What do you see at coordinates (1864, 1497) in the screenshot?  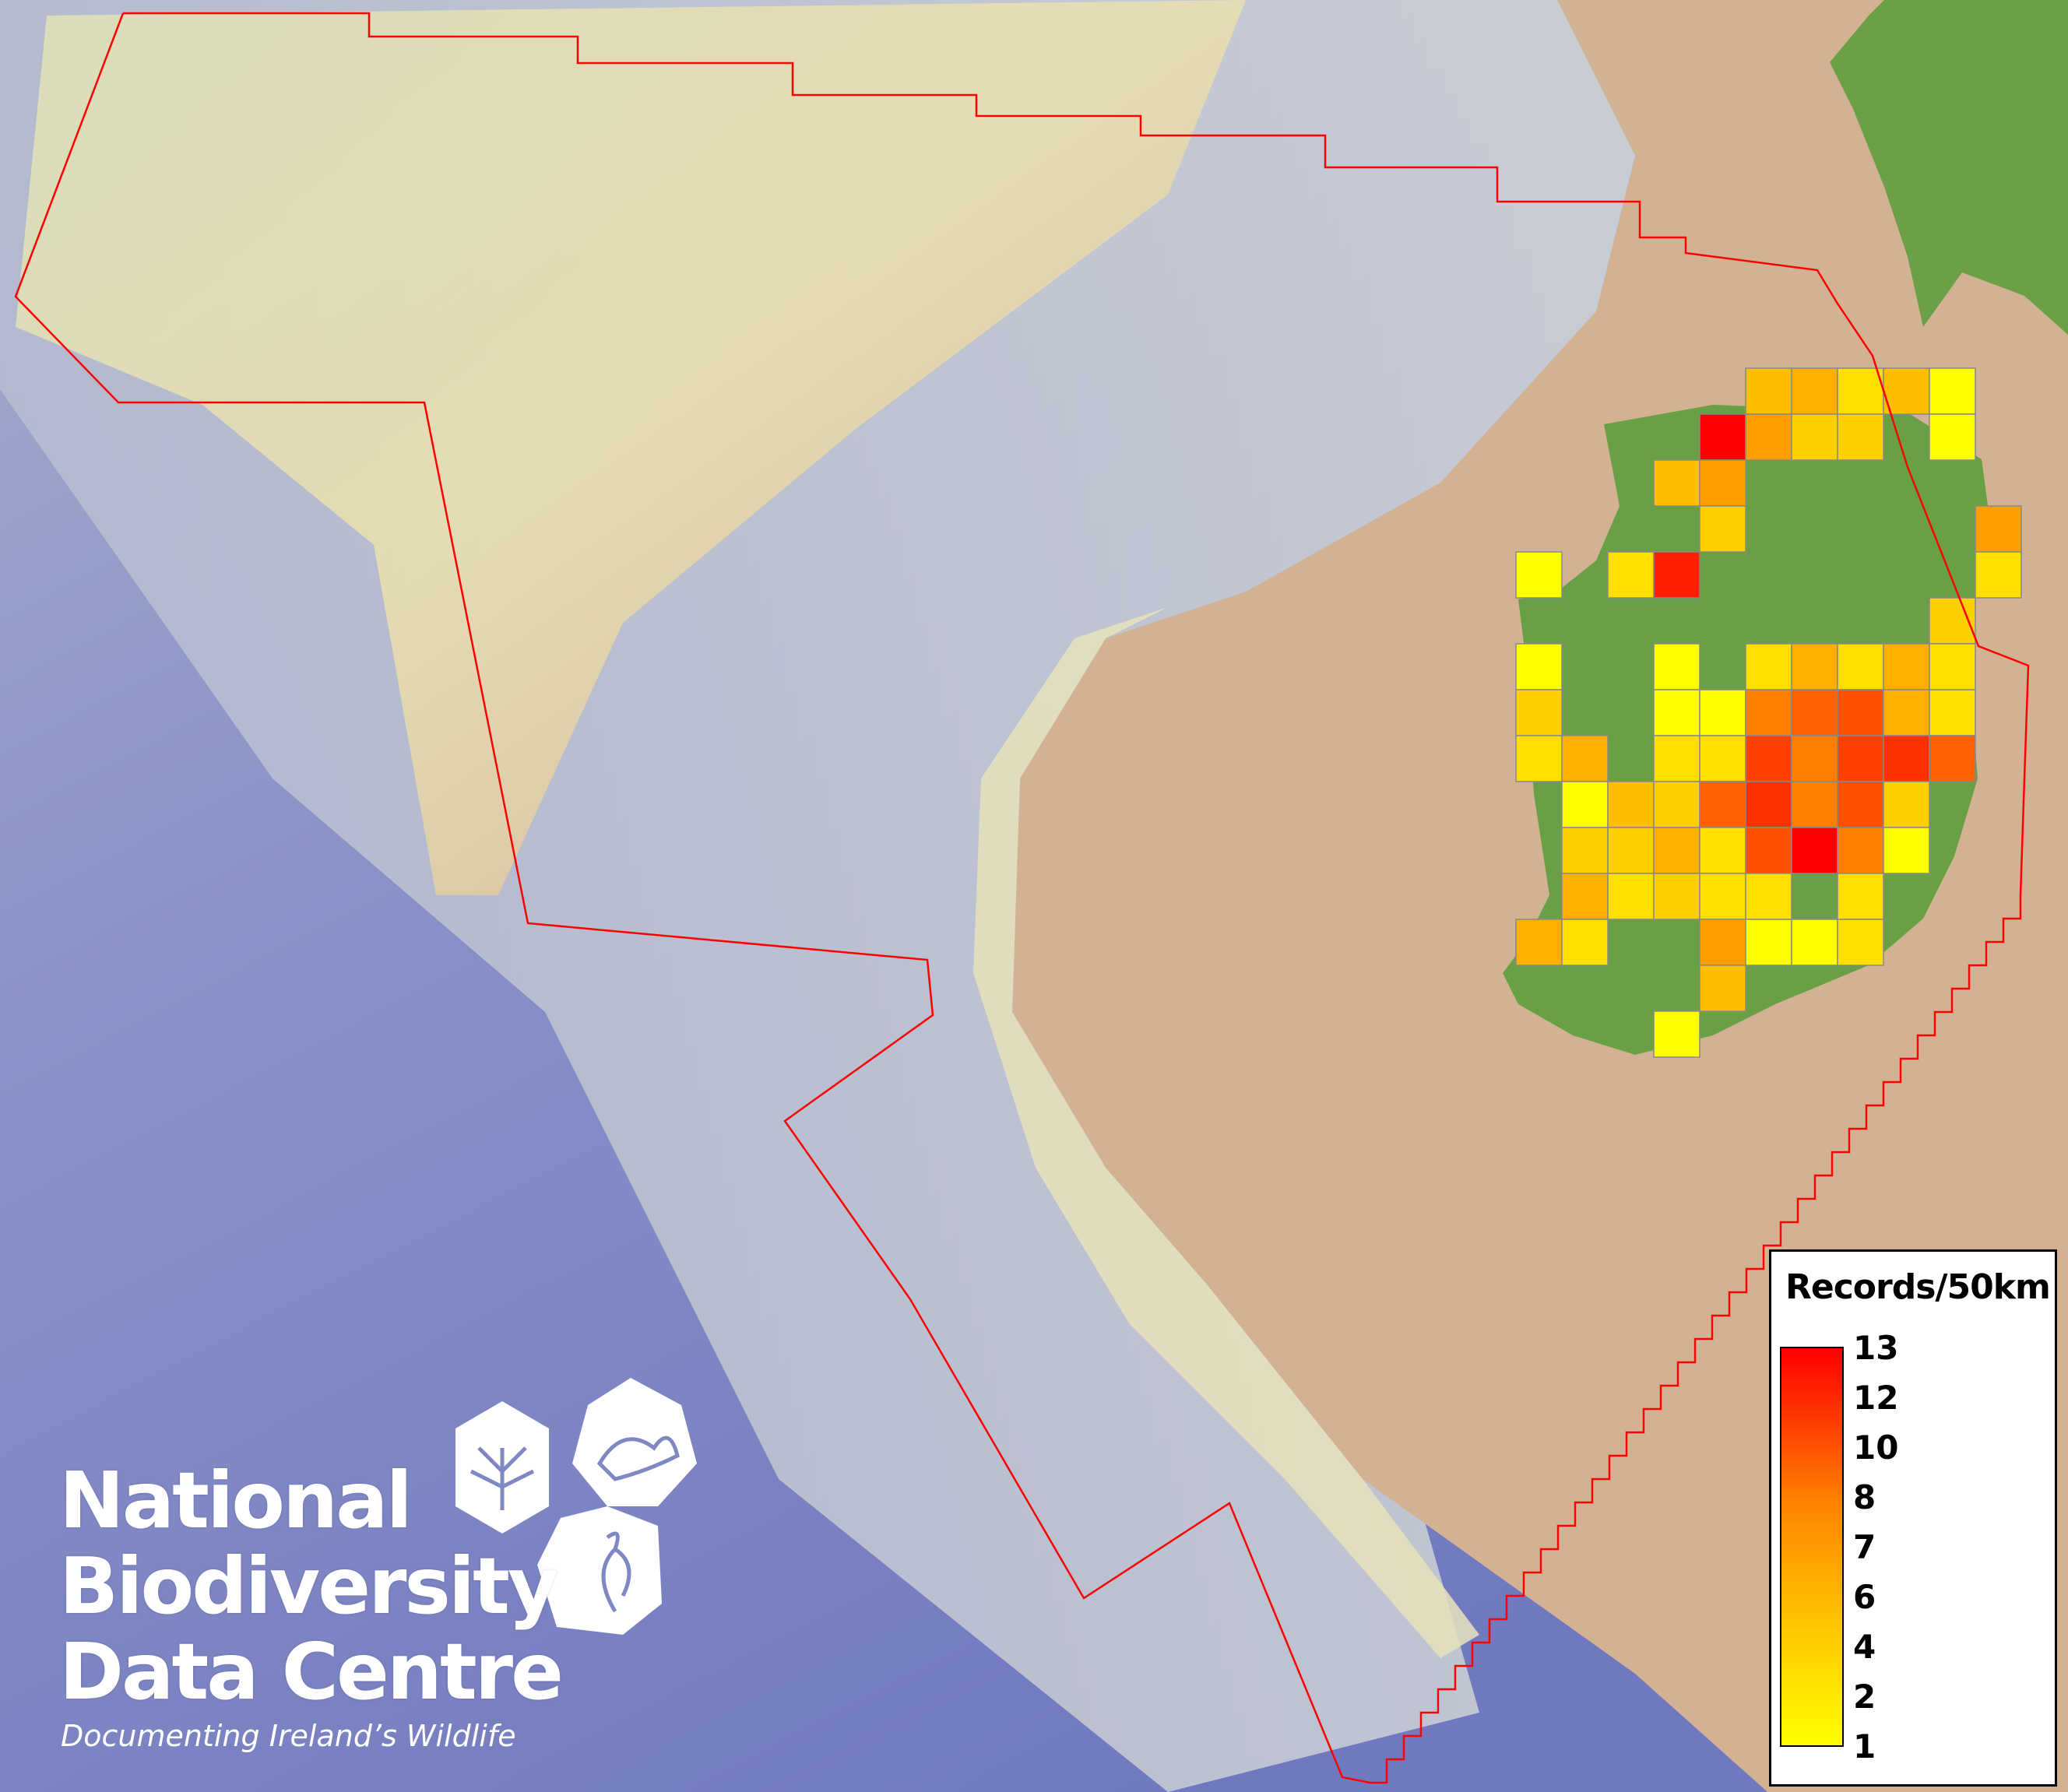 I see `legend-tick: 8` at bounding box center [1864, 1497].